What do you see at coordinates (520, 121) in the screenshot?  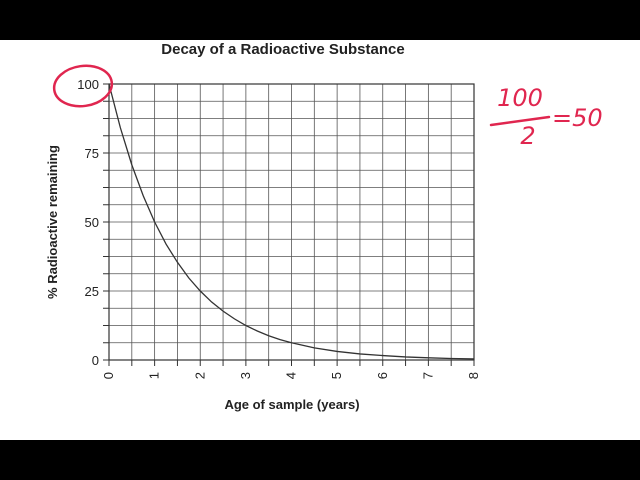 I see `handwritten-fraction-bar` at bounding box center [520, 121].